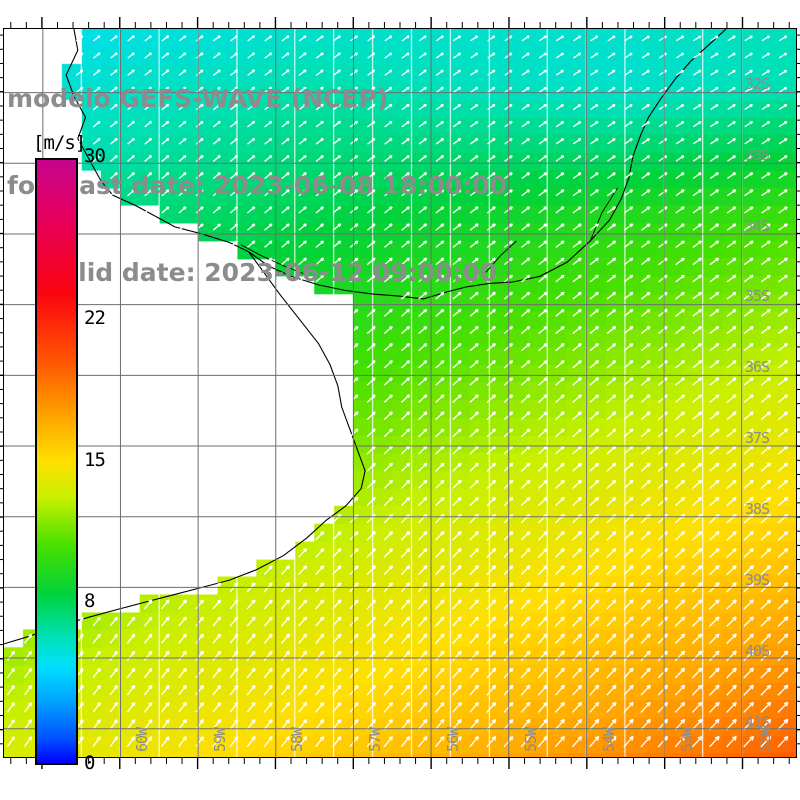  What do you see at coordinates (757, 367) in the screenshot?
I see `lat-label-36s: 36S` at bounding box center [757, 367].